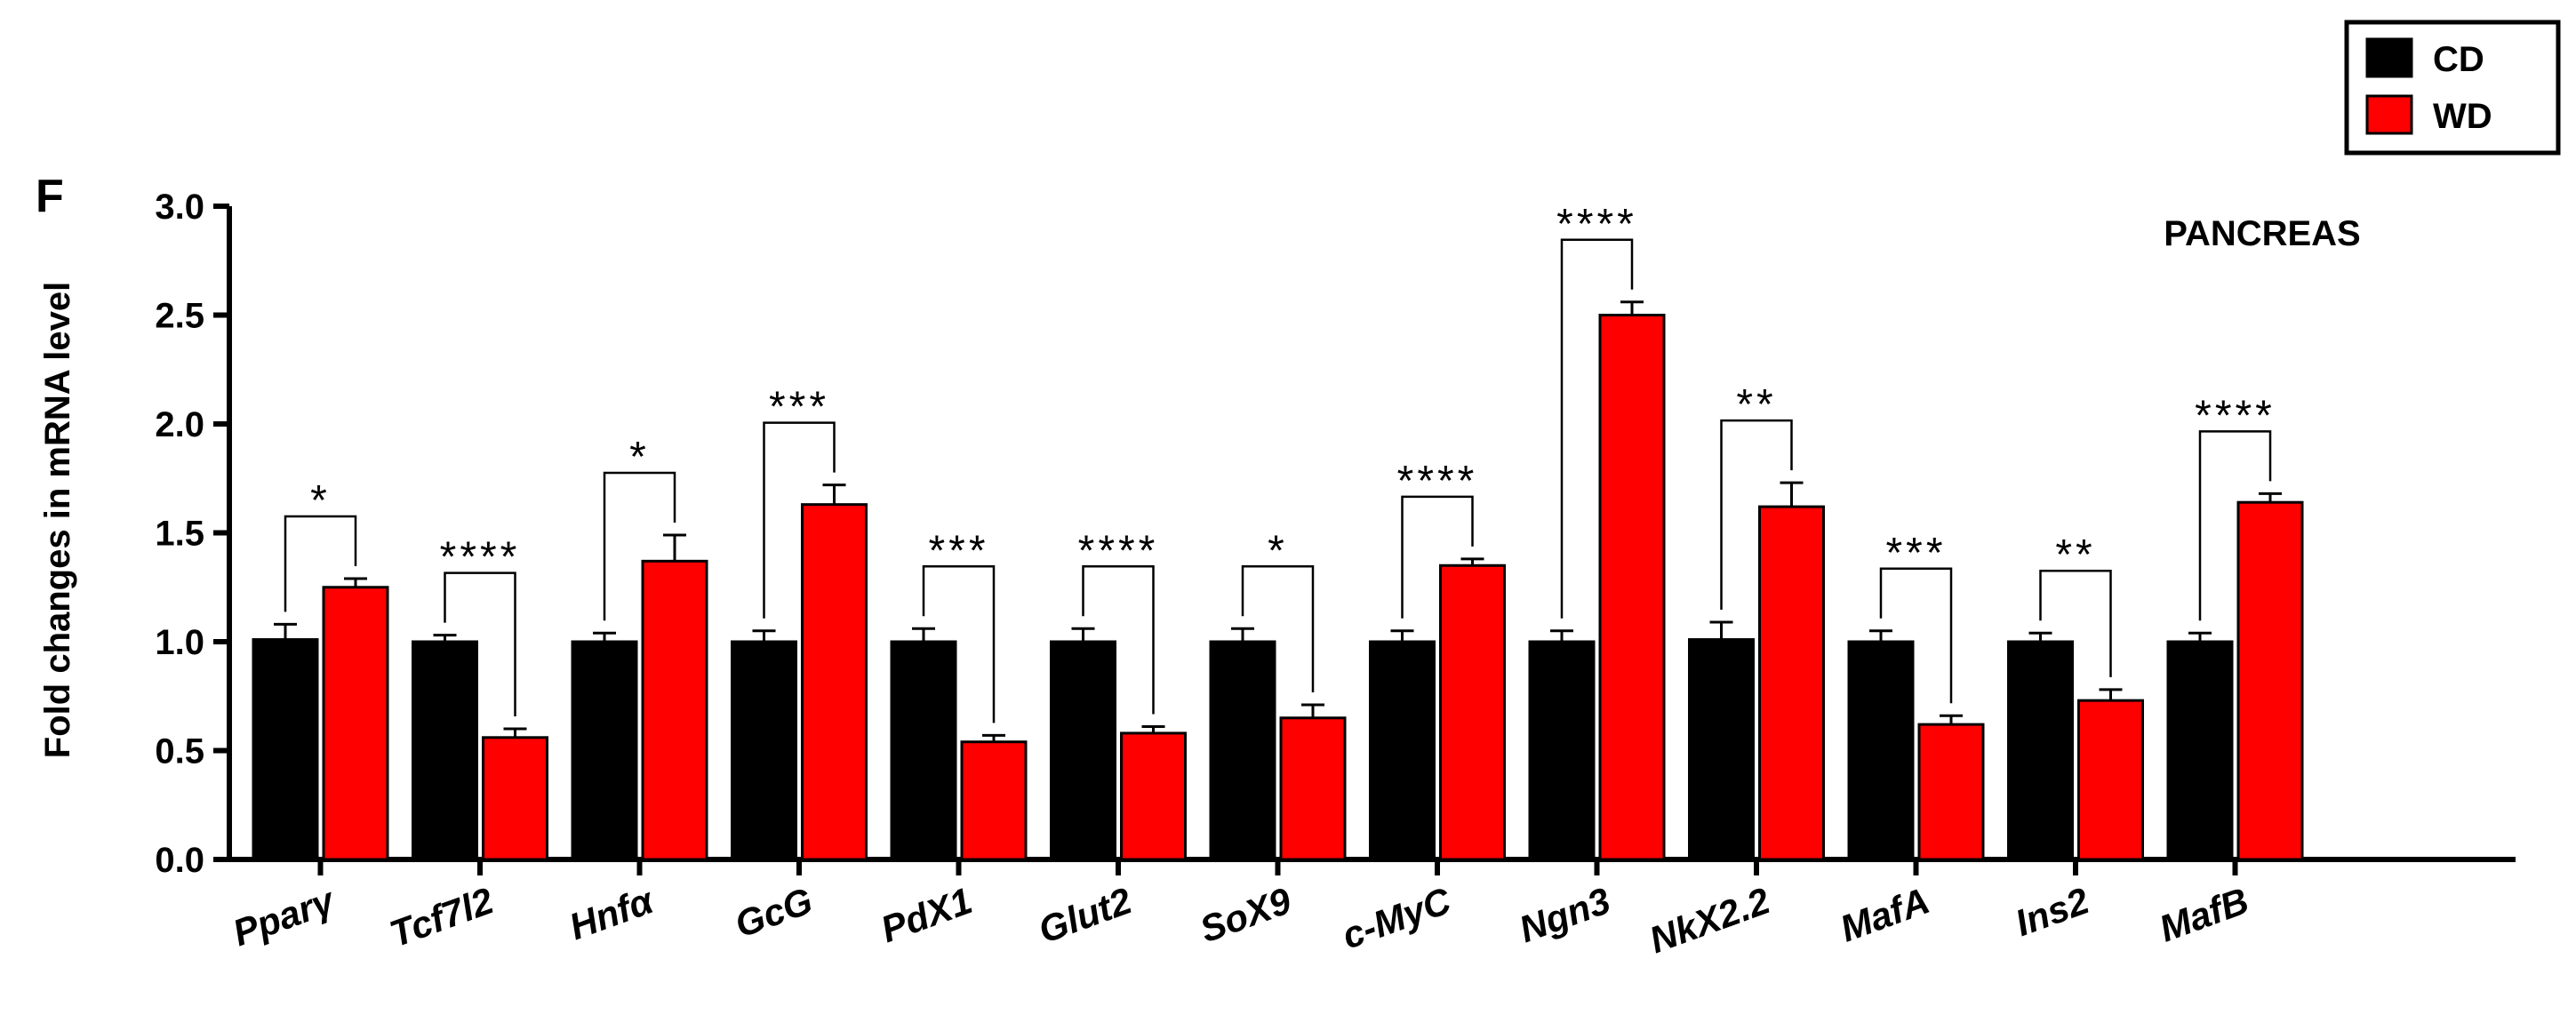 The height and width of the screenshot is (1023, 2576). I want to click on legend-swatch-cd, so click(2389, 58).